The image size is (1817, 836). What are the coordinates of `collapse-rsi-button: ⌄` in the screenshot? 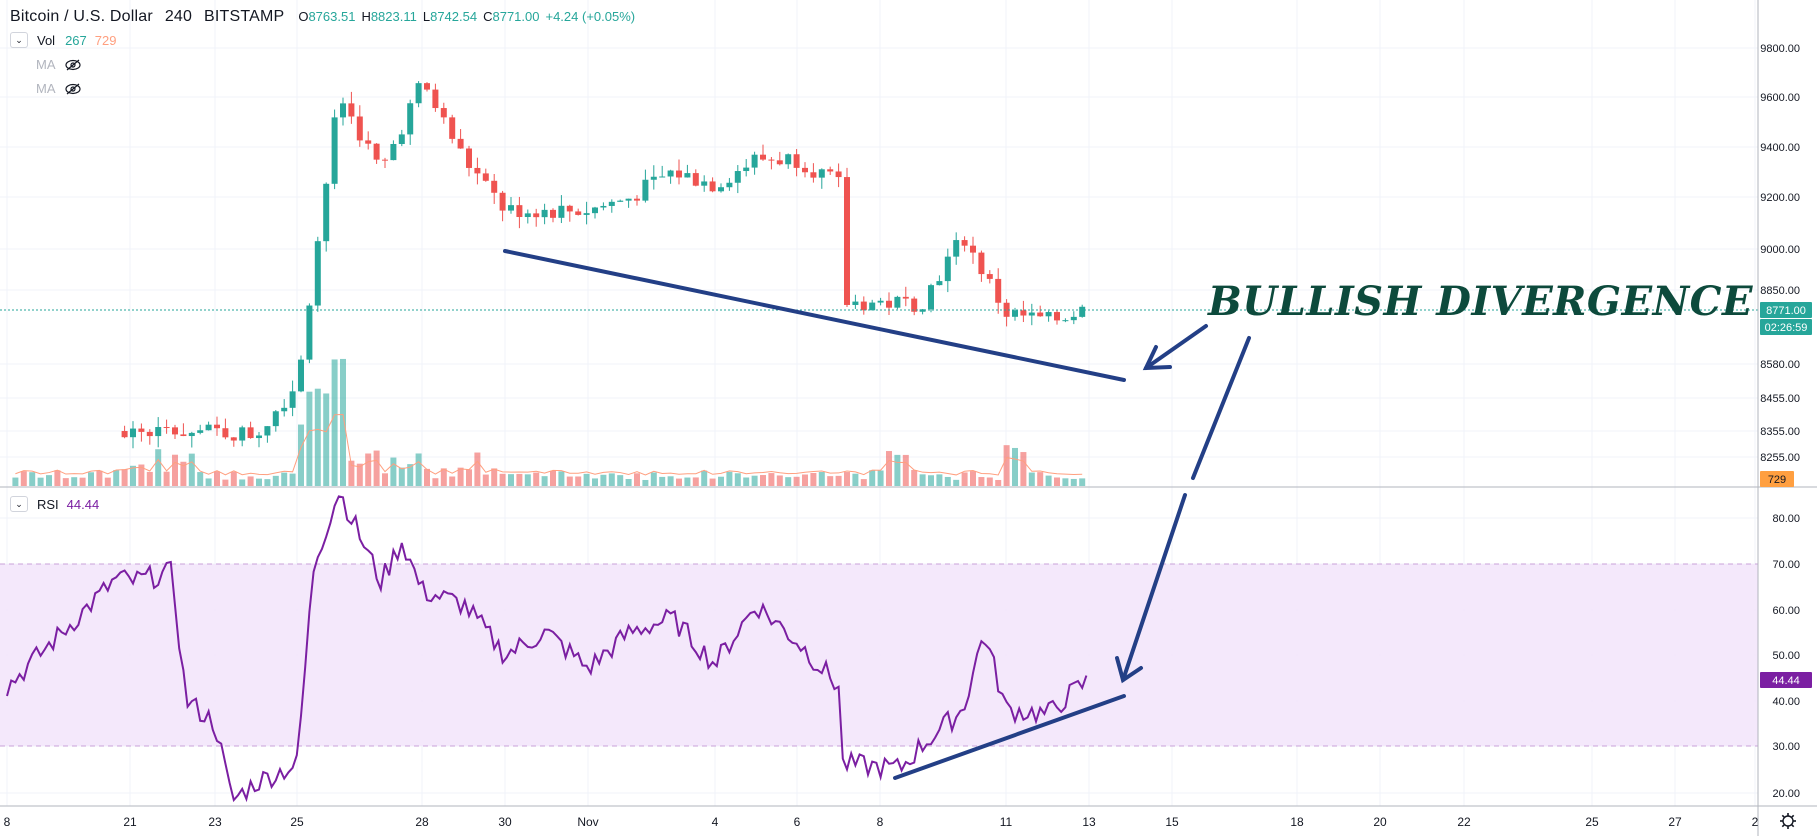 It's located at (19, 504).